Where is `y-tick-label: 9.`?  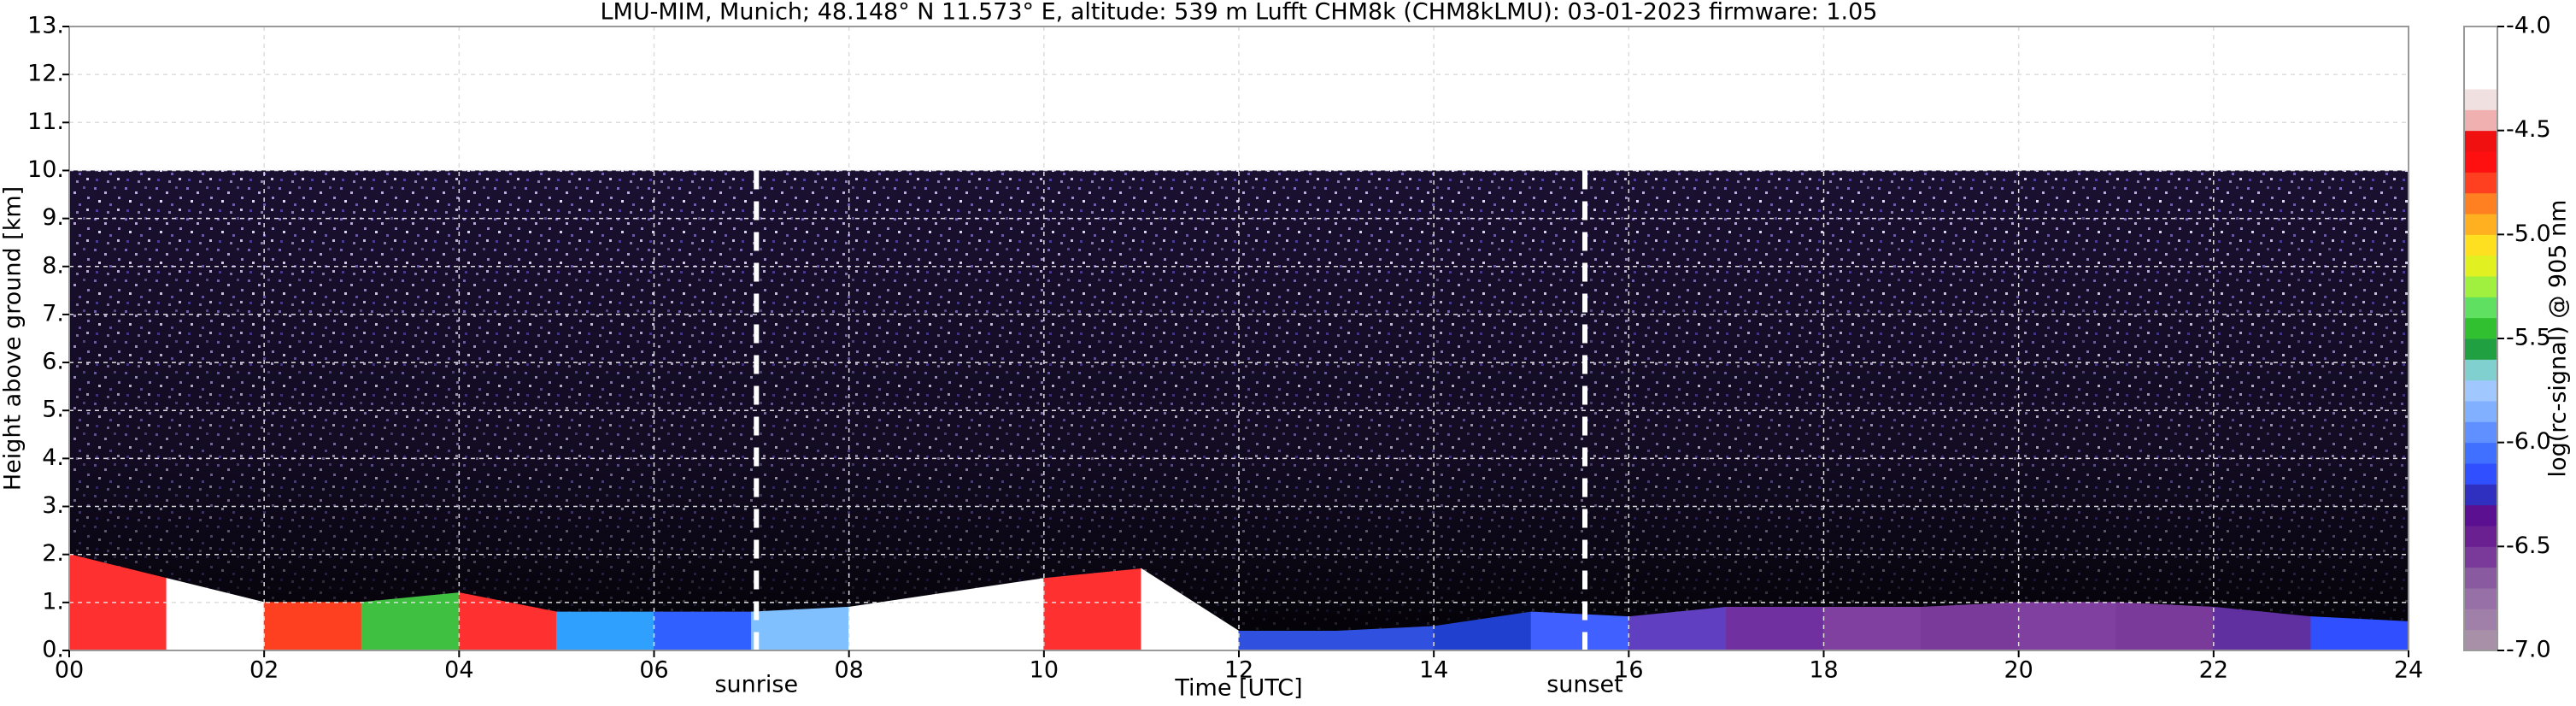 y-tick-label: 9. is located at coordinates (53, 217).